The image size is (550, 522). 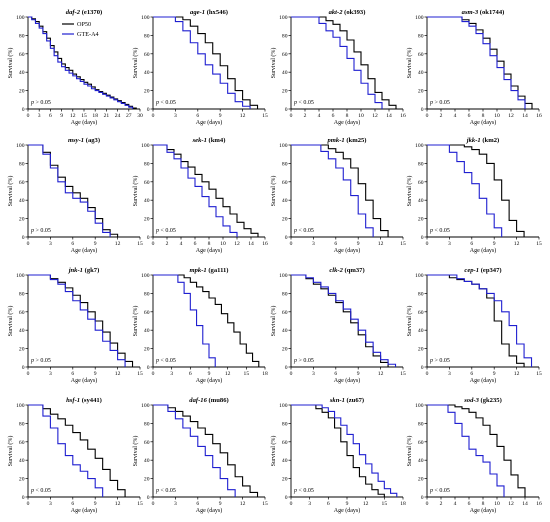 I want to click on x-tick-label: 2, so click(x=167, y=244).